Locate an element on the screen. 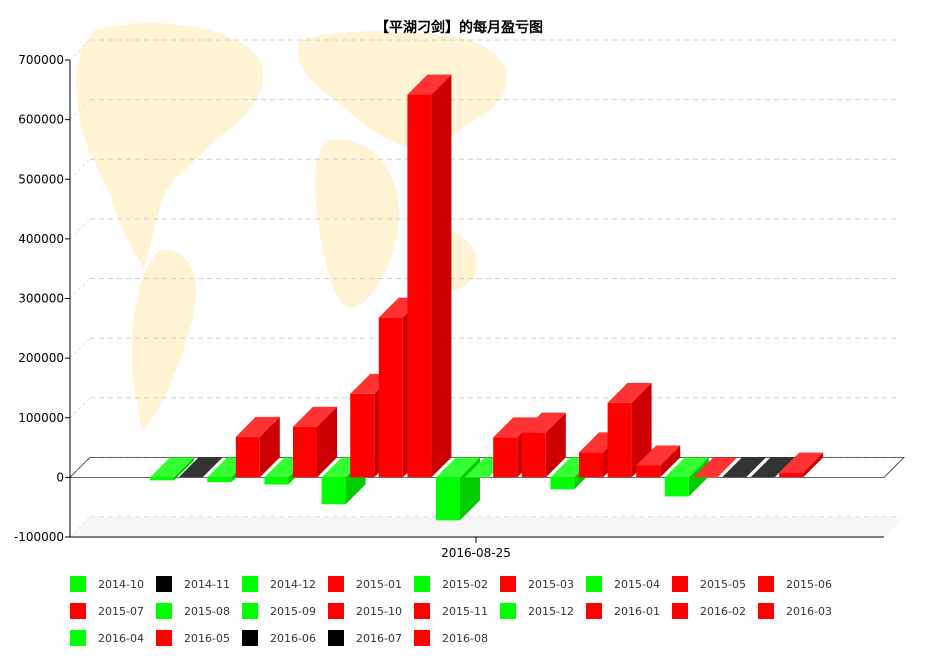 The image size is (940, 670). legend-item-2015-04: 2015-04 is located at coordinates (623, 584).